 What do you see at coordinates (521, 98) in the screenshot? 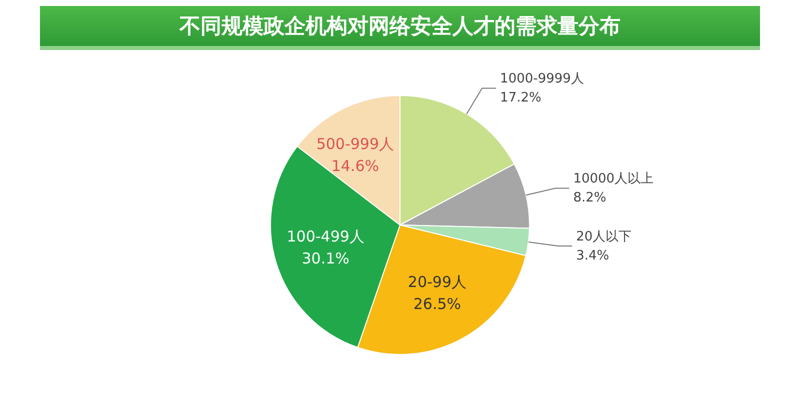
I see `data-label: 17.2%` at bounding box center [521, 98].